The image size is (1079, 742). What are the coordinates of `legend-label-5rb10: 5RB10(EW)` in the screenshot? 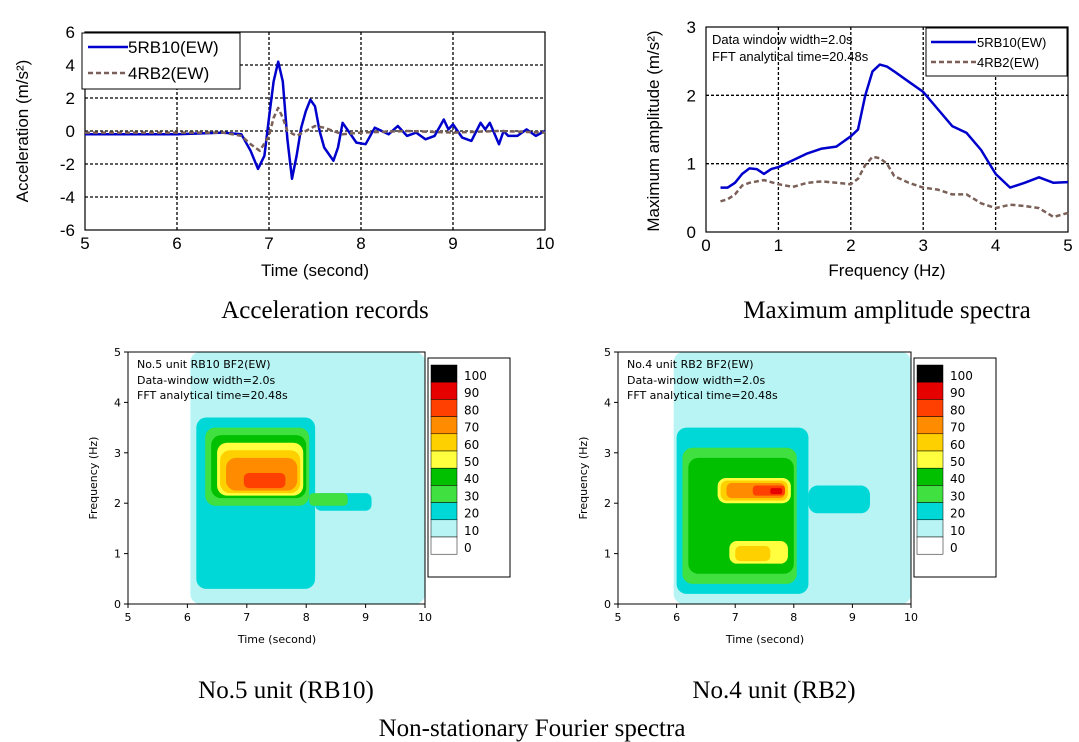 It's located at (173, 47).